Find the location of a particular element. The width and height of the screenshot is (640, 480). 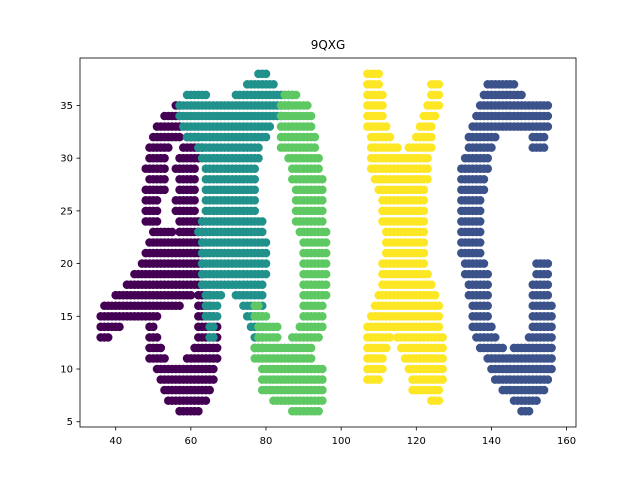

chart-title: 9QXG is located at coordinates (328, 45).